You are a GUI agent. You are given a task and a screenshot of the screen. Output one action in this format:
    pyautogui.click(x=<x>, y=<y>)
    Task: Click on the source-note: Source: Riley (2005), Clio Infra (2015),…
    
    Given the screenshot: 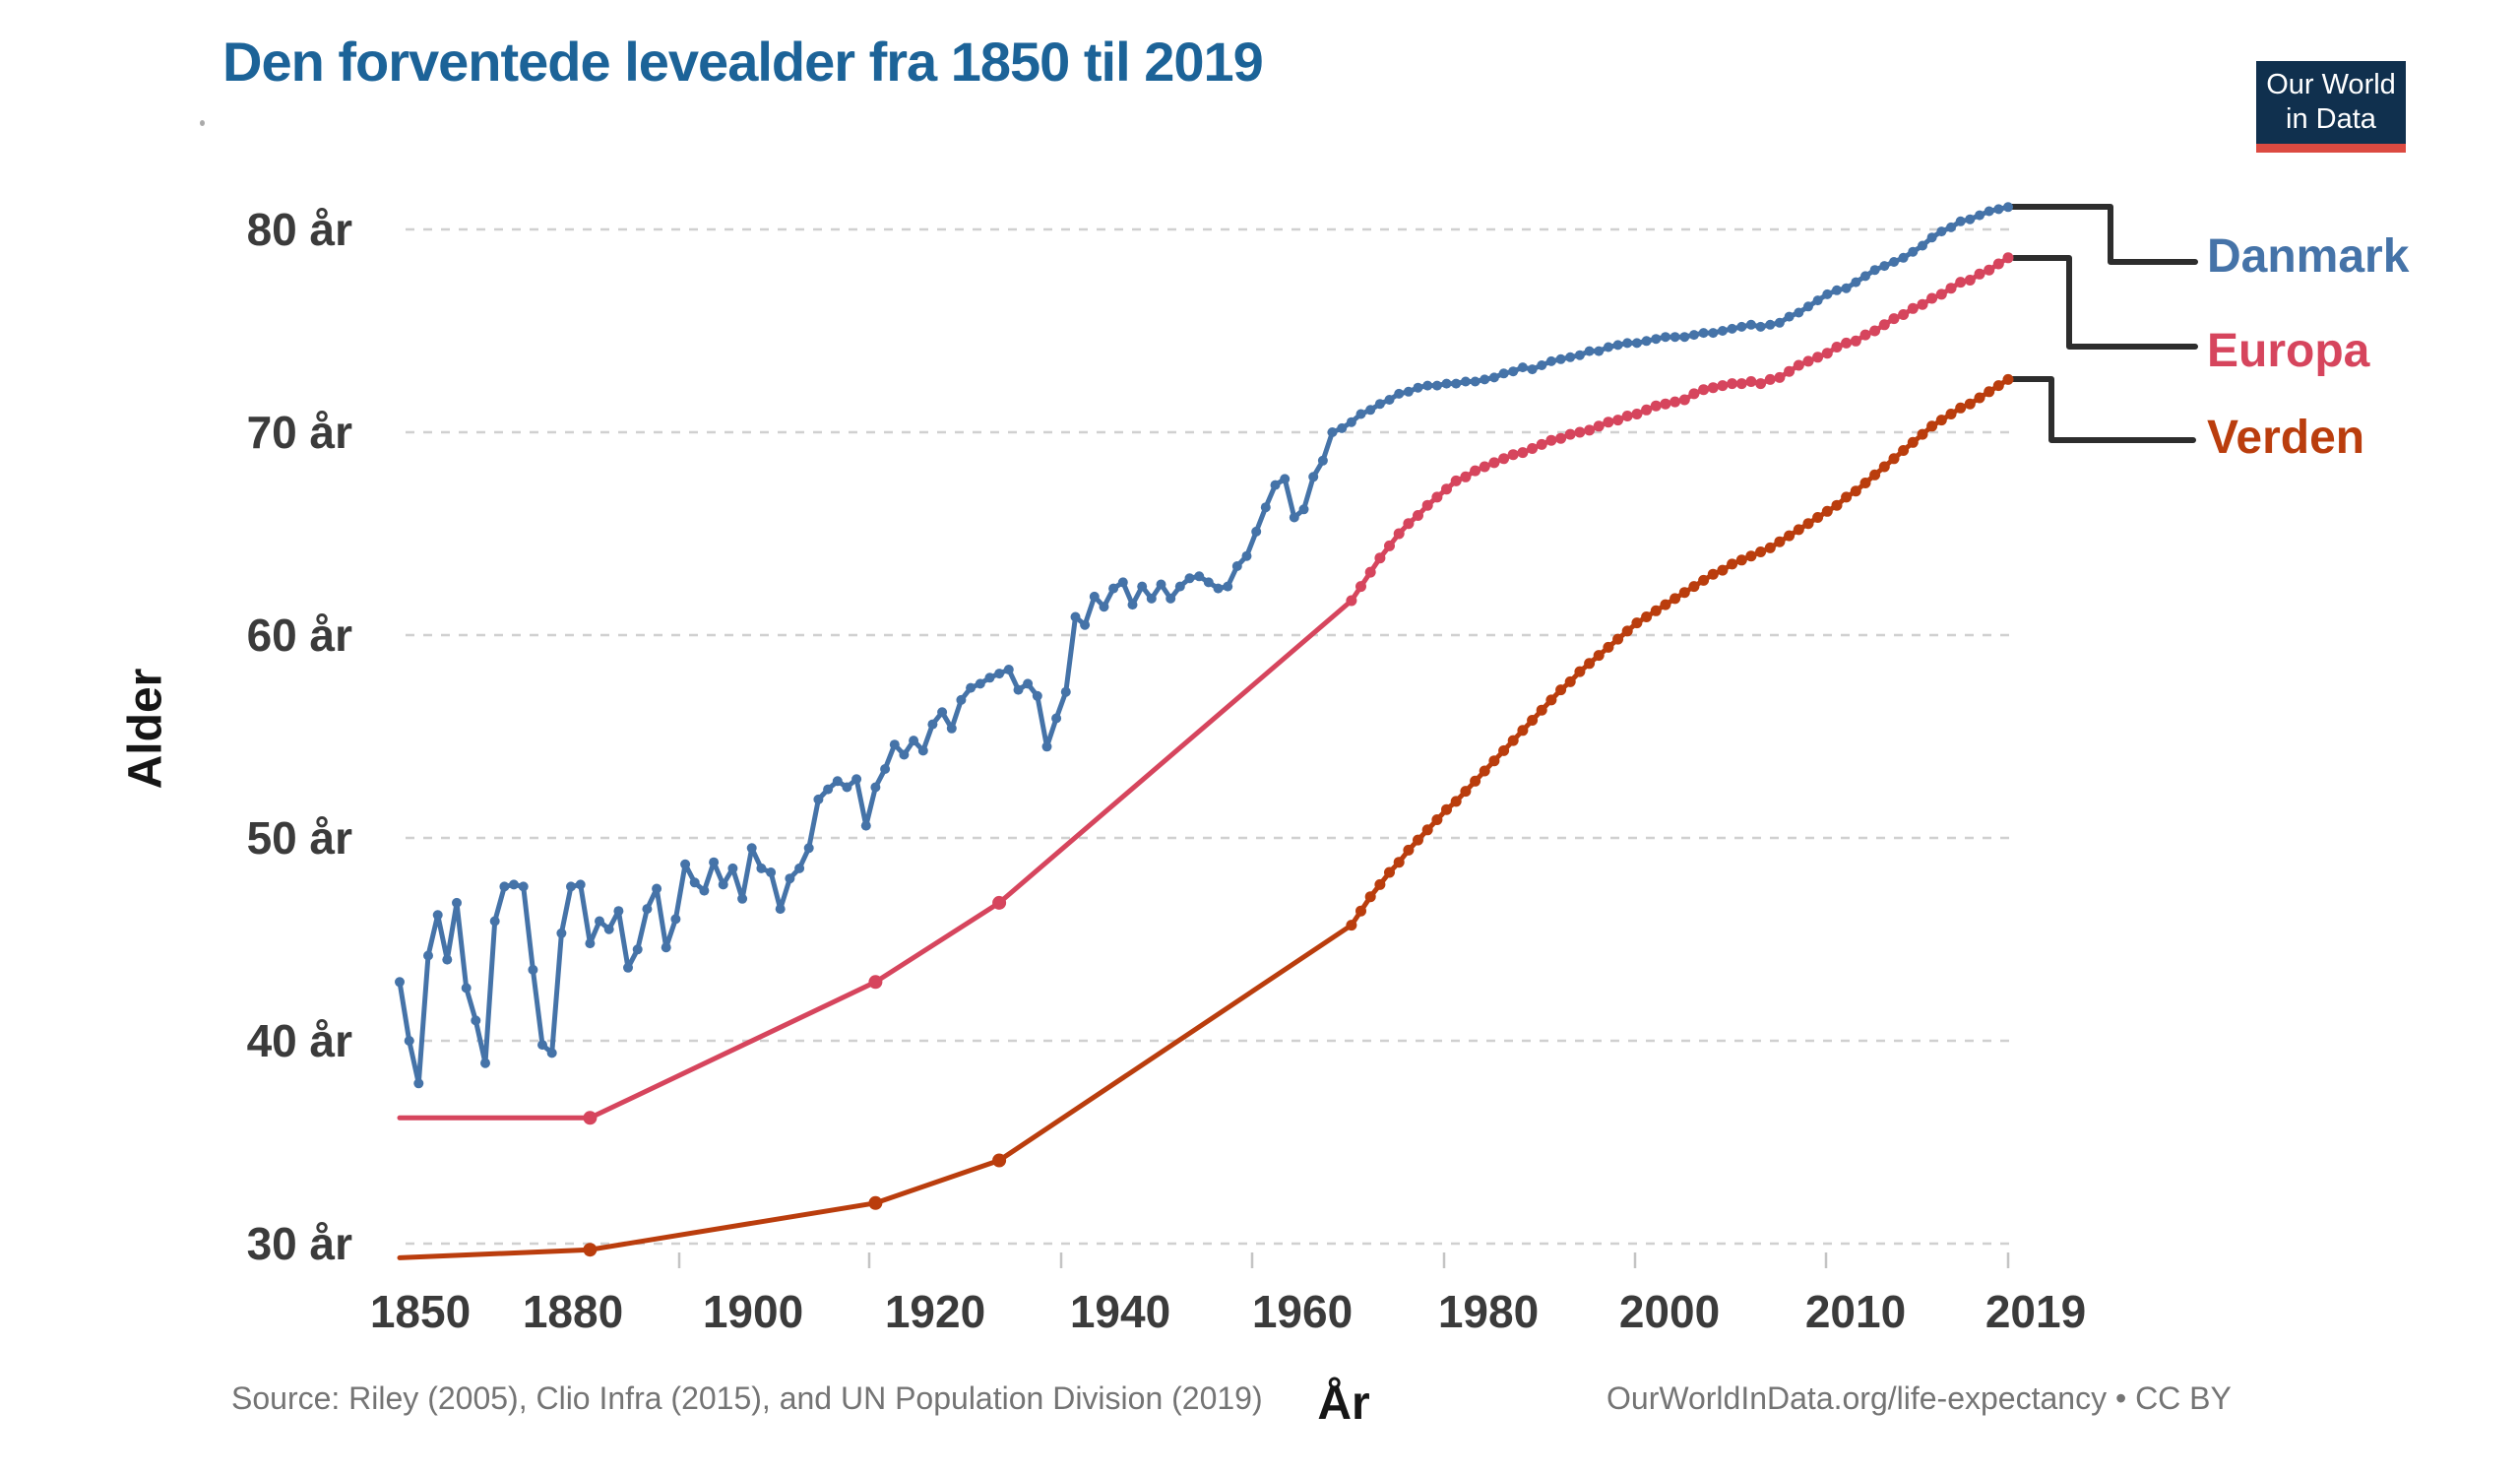 What is the action you would take?
    pyautogui.click(x=747, y=1398)
    